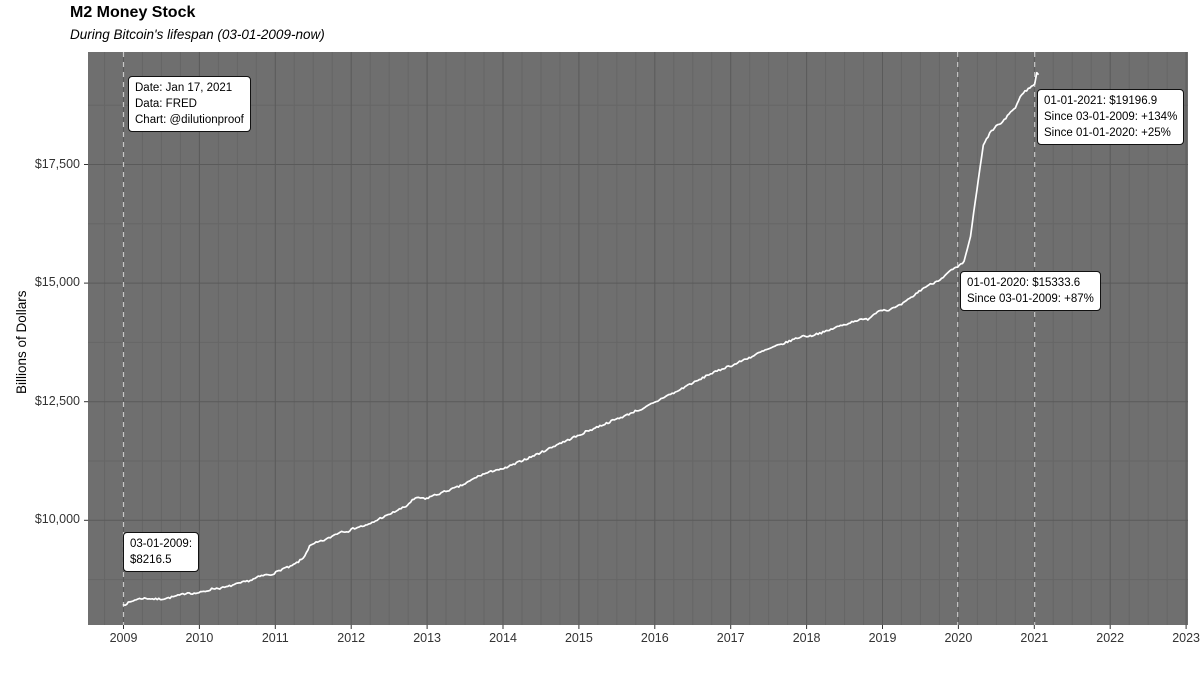  What do you see at coordinates (133, 12) in the screenshot?
I see `chart-title: M2 Money Stock` at bounding box center [133, 12].